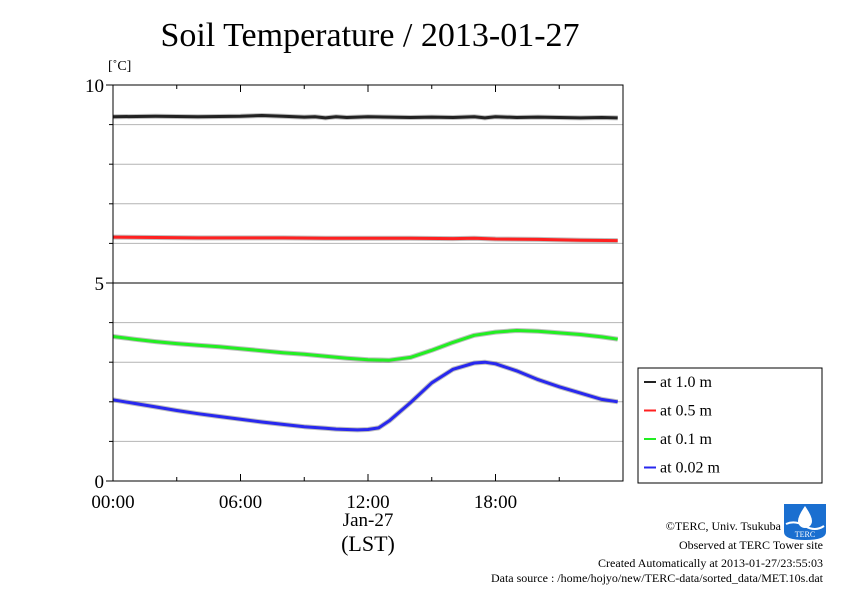 The height and width of the screenshot is (595, 842). Describe the element at coordinates (112, 502) in the screenshot. I see `x-tick-label: 00:00` at that location.